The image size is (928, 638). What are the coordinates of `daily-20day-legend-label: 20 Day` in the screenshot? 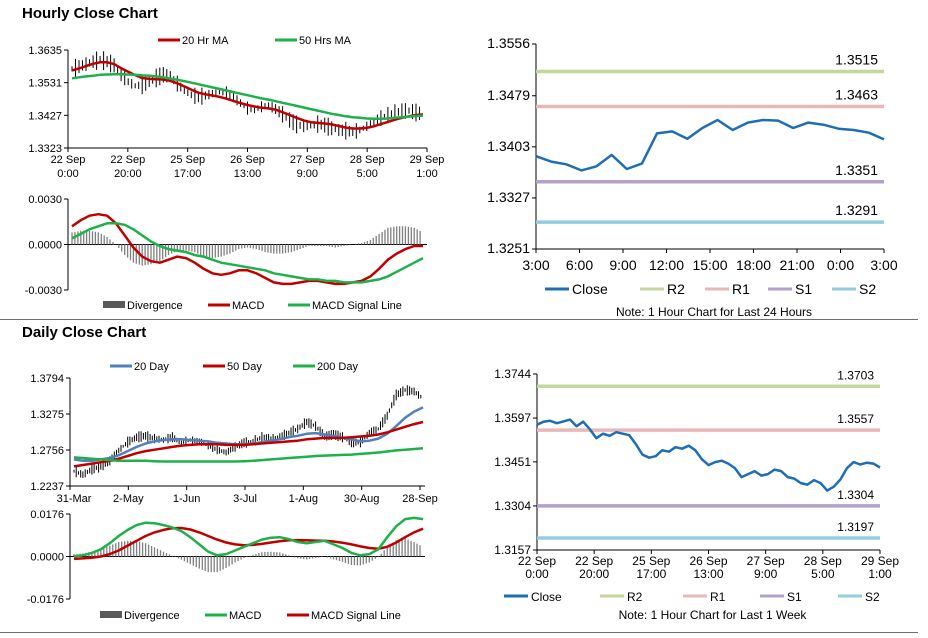 It's located at (151, 367).